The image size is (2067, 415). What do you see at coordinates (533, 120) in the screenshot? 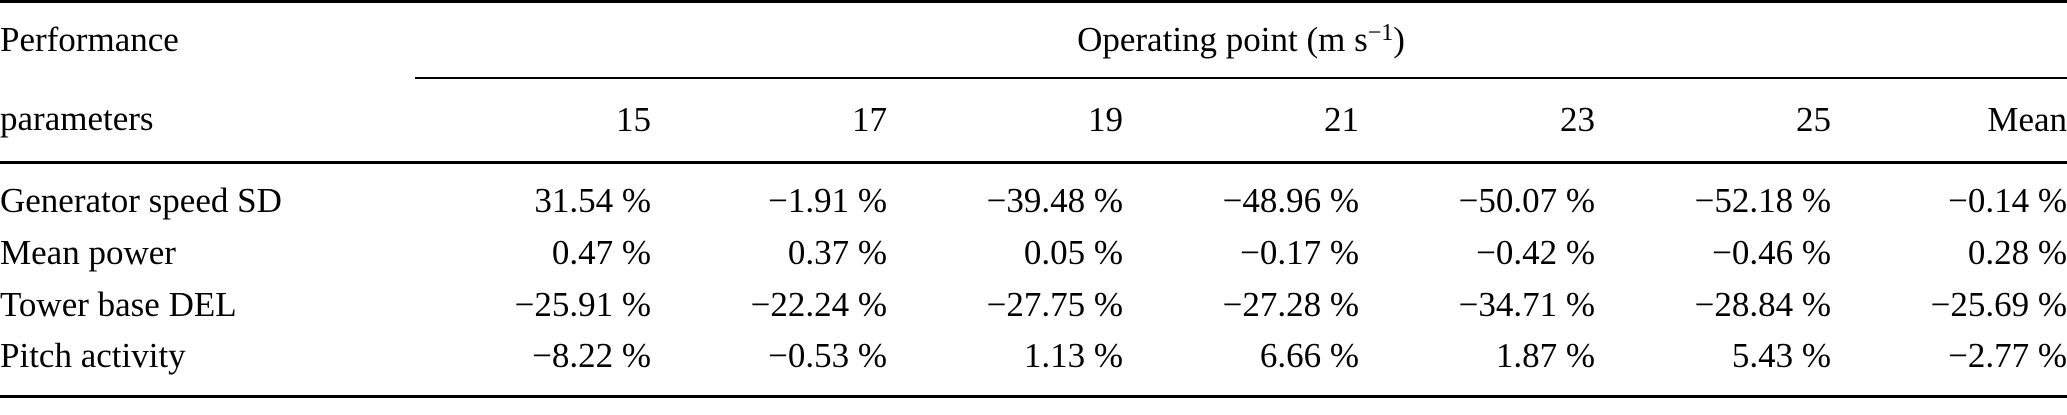
I see `column-header-15: 15` at bounding box center [533, 120].